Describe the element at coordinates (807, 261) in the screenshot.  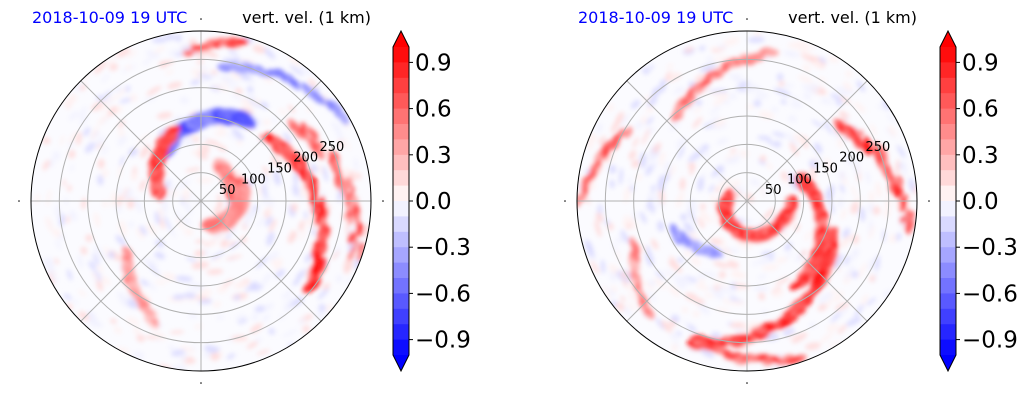
I see `angular-gridline` at that location.